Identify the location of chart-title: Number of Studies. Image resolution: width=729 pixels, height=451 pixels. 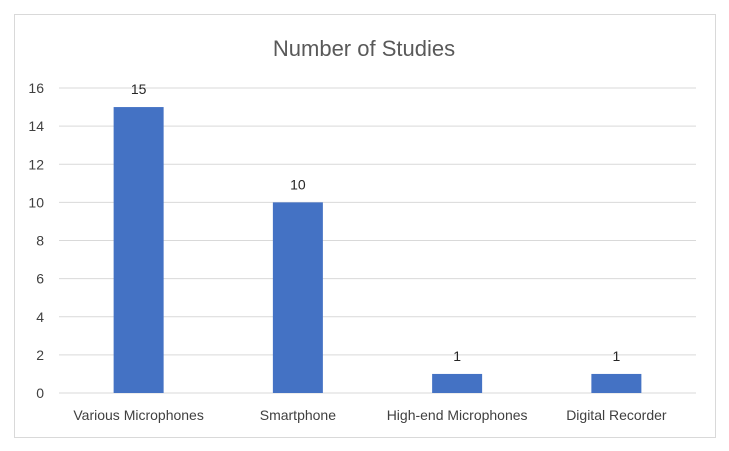
(364, 48).